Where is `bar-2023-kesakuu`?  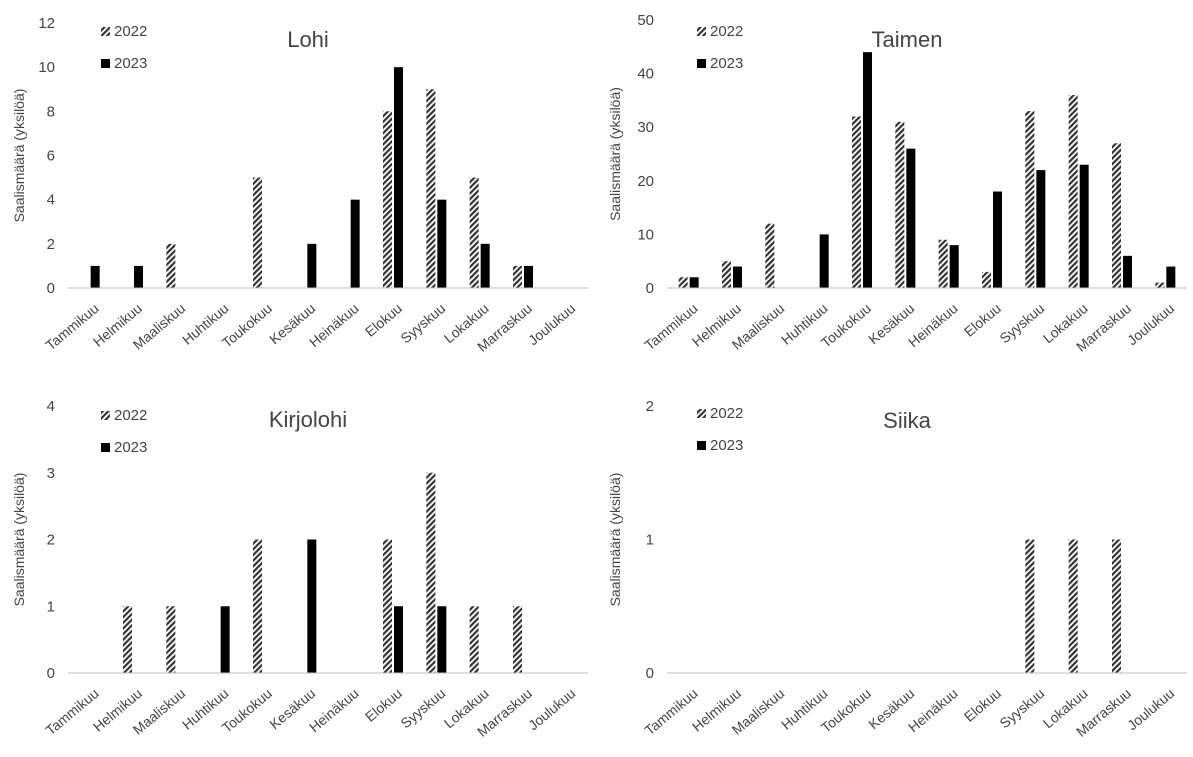 bar-2023-kesakuu is located at coordinates (911, 218).